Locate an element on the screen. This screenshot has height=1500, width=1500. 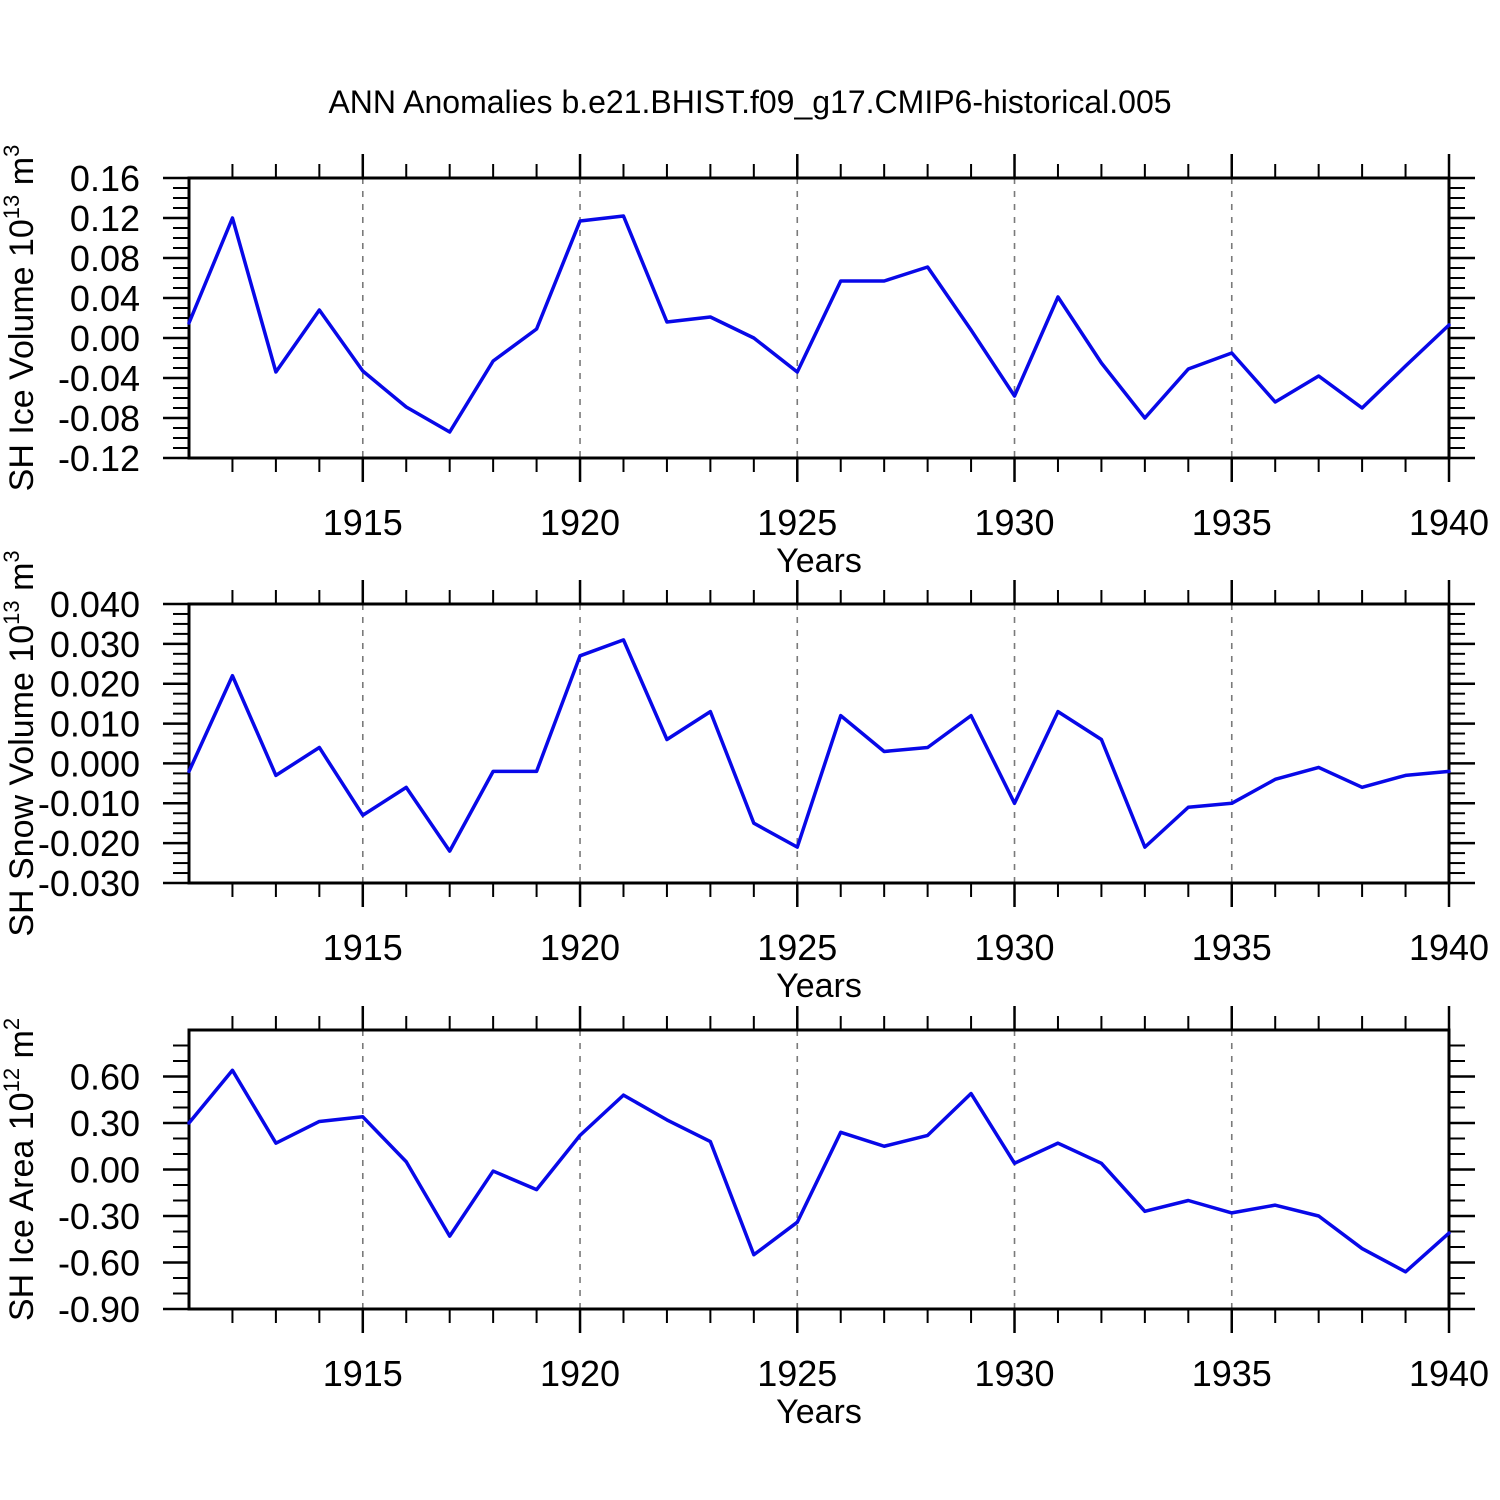
y-tick-label: -0.30 is located at coordinates (99, 1216).